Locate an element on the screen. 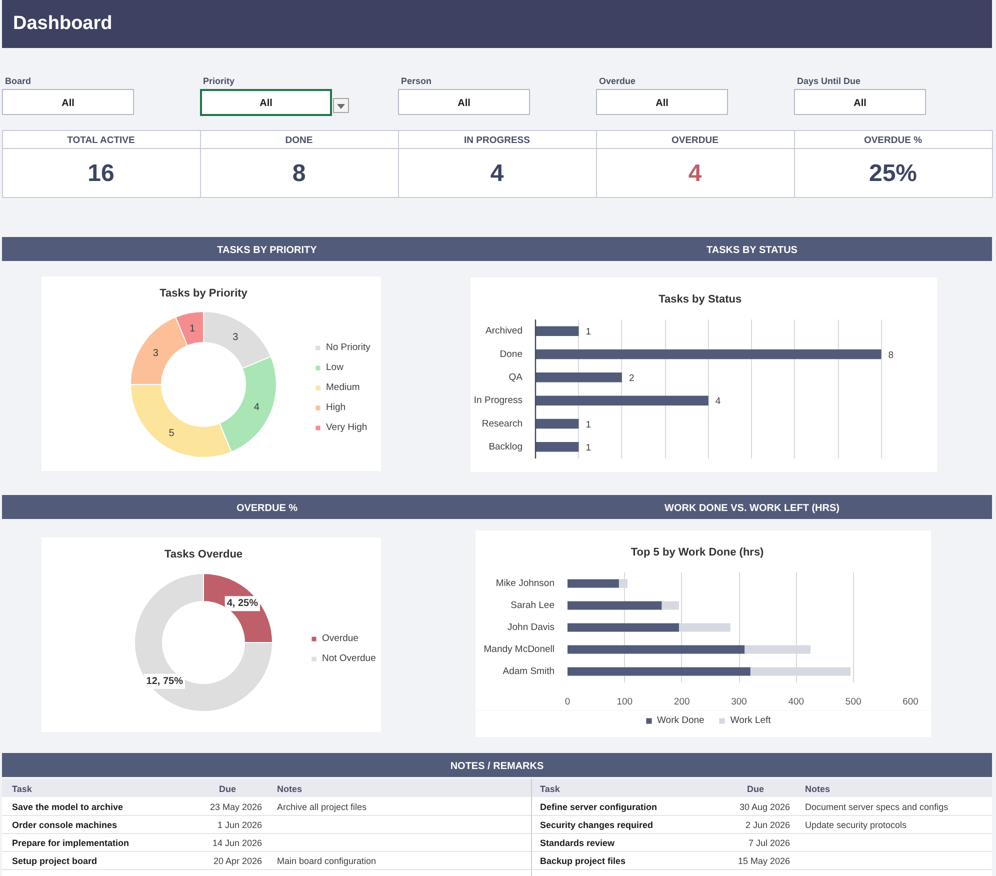  category-label: Notes is located at coordinates (817, 789).